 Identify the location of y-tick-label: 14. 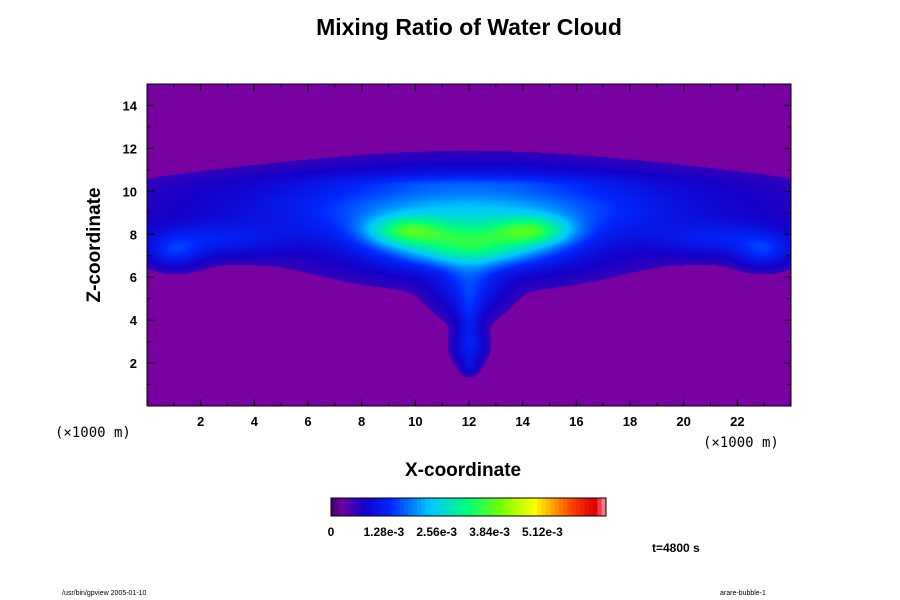
(130, 105).